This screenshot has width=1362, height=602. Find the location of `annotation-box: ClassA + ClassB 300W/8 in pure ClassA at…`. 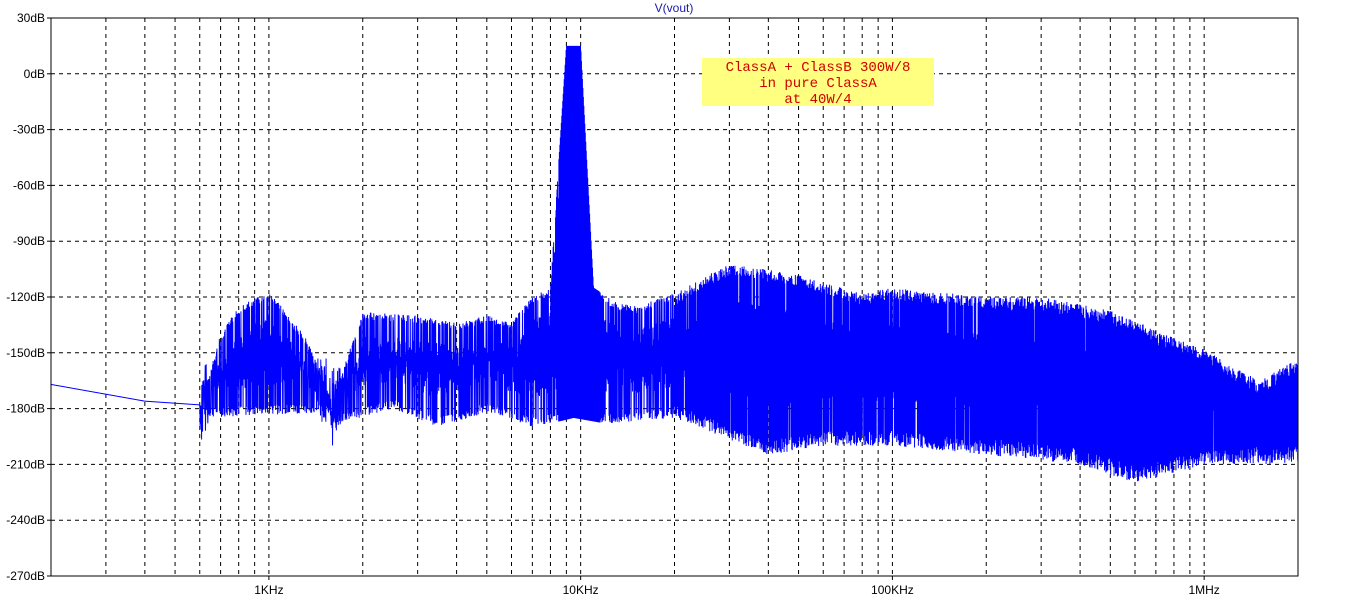

annotation-box: ClassA + ClassB 300W/8 in pure ClassA at… is located at coordinates (818, 83).